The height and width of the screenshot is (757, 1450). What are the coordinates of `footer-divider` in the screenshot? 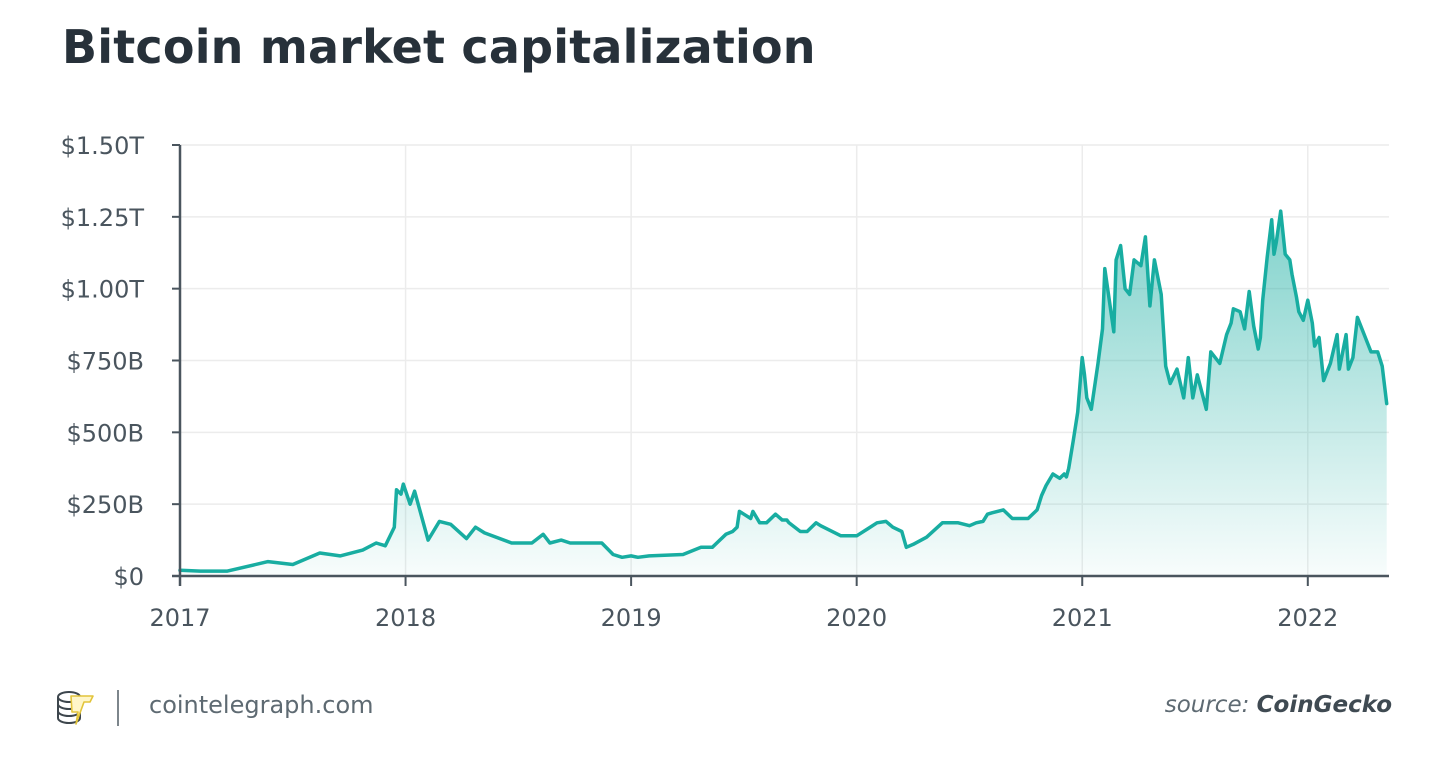 It's located at (118, 708).